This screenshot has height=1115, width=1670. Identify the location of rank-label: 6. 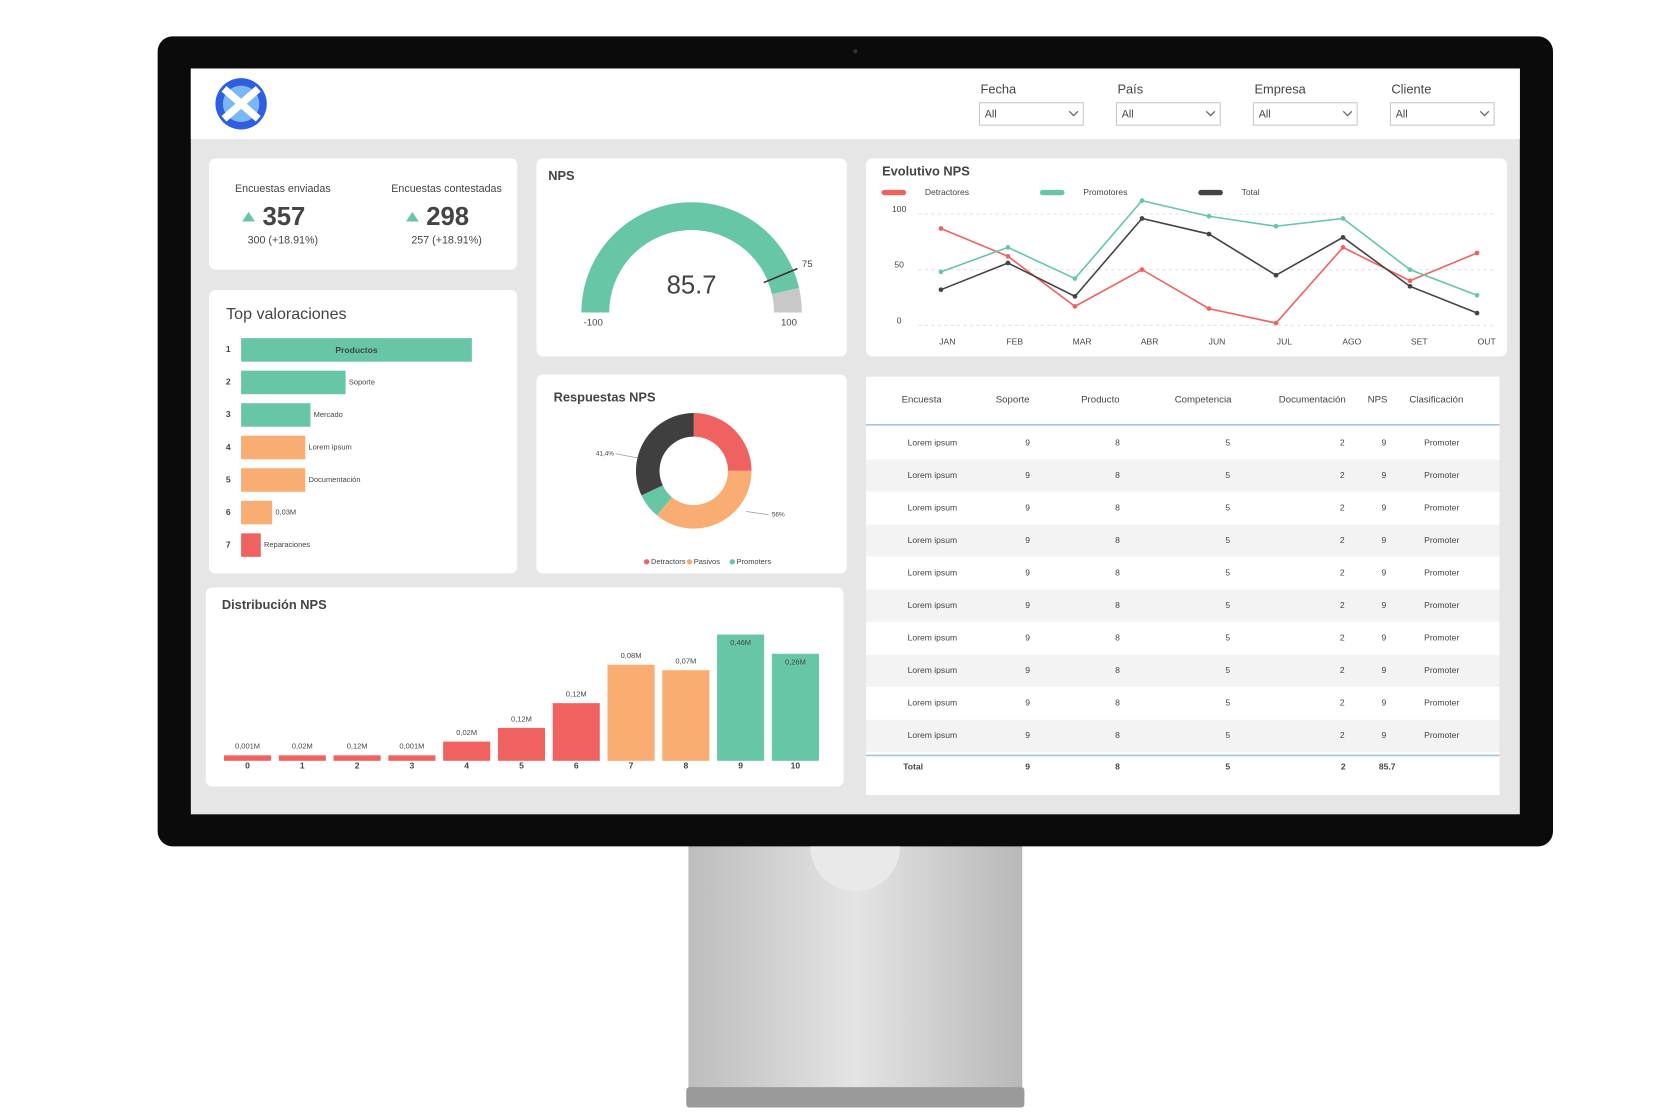
(228, 512).